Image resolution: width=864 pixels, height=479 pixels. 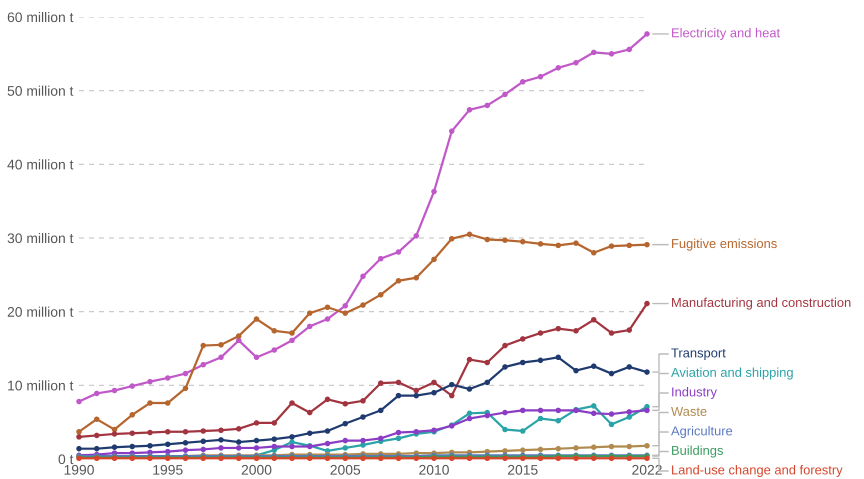 What do you see at coordinates (41, 17) in the screenshot?
I see `y-tick-label: 60 million t` at bounding box center [41, 17].